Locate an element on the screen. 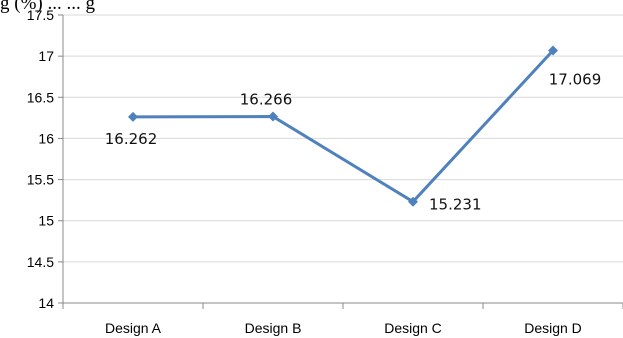  data-label: 16.266 is located at coordinates (266, 100).